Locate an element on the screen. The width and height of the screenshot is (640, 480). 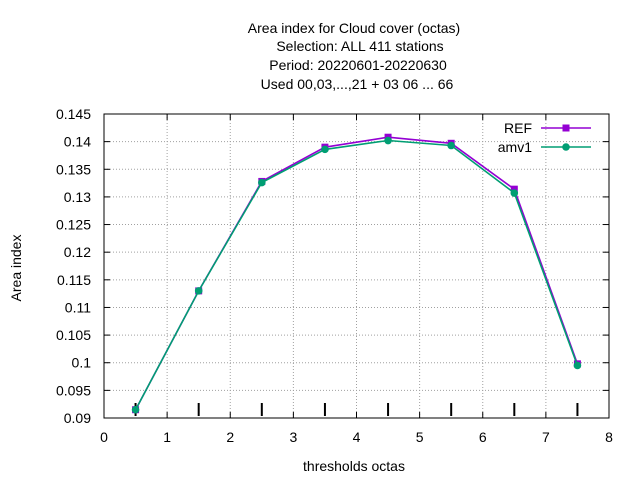
title-line-4: Used 00,03,...,21 + 03 06 ... 66 is located at coordinates (357, 84).